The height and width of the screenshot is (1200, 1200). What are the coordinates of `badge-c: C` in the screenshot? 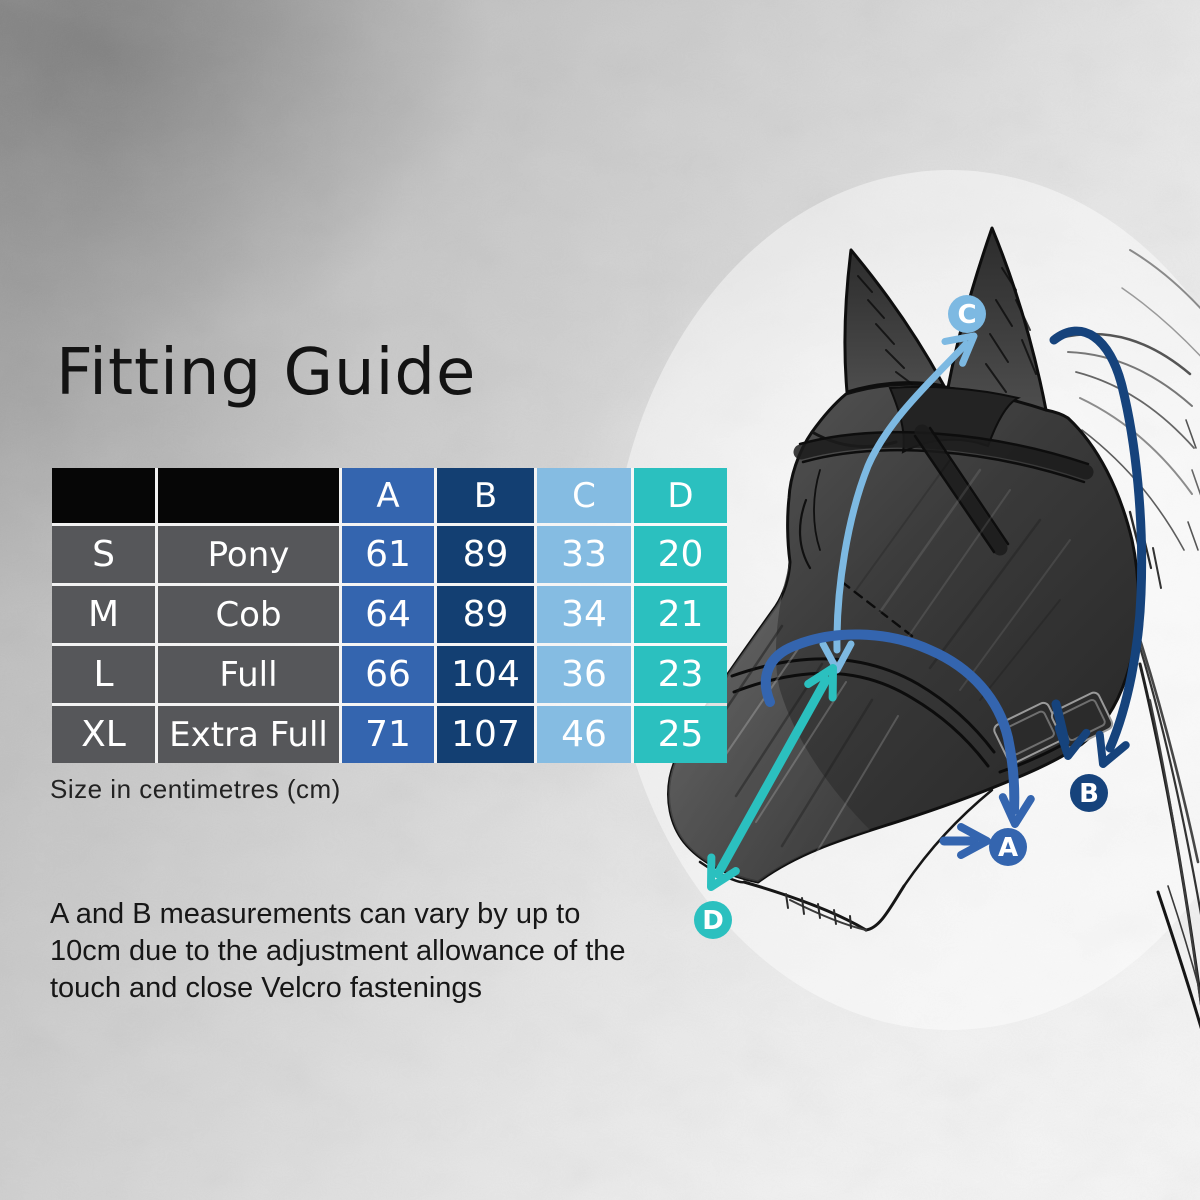 It's located at (967, 314).